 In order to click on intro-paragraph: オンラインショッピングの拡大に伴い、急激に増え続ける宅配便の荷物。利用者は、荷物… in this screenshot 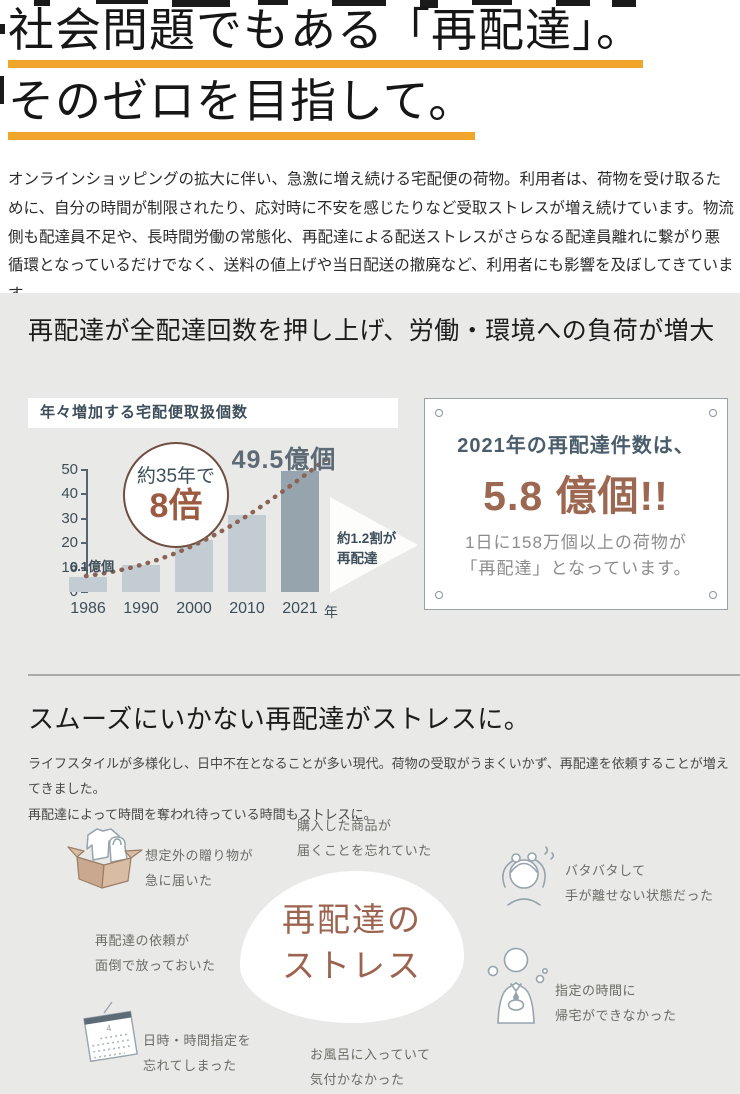, I will do `click(371, 237)`.